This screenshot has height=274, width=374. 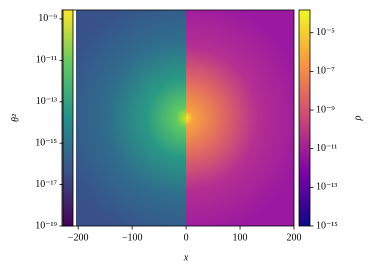 I want to click on colorbar-tick-label: 10⁻⁵, so click(x=325, y=32).